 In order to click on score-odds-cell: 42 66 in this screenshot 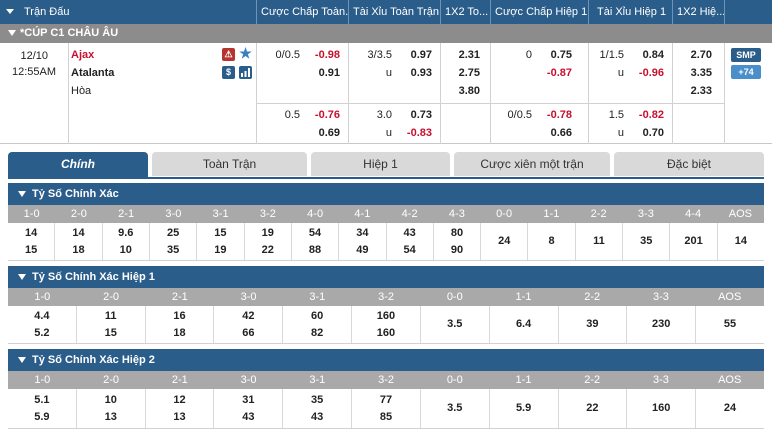, I will do `click(249, 324)`.